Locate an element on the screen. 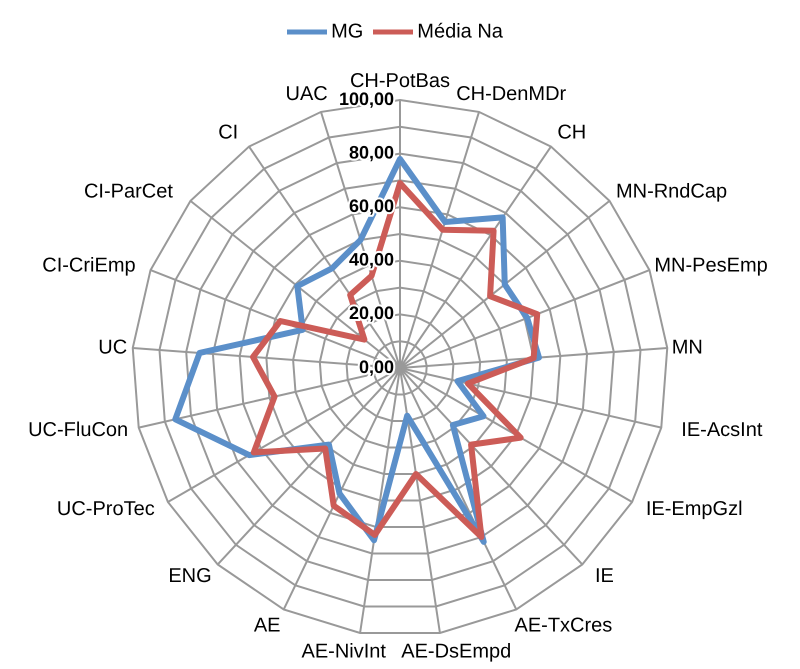 The image size is (800, 669). spoke-label: CH-DenMDr is located at coordinates (511, 94).